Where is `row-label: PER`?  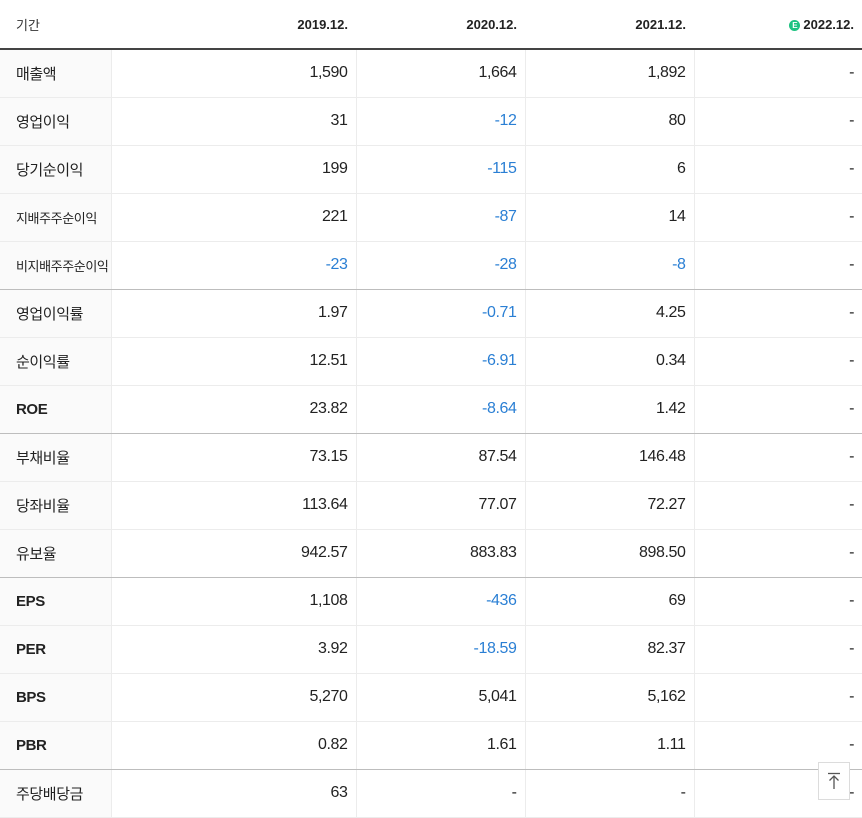
row-label: PER is located at coordinates (55, 649).